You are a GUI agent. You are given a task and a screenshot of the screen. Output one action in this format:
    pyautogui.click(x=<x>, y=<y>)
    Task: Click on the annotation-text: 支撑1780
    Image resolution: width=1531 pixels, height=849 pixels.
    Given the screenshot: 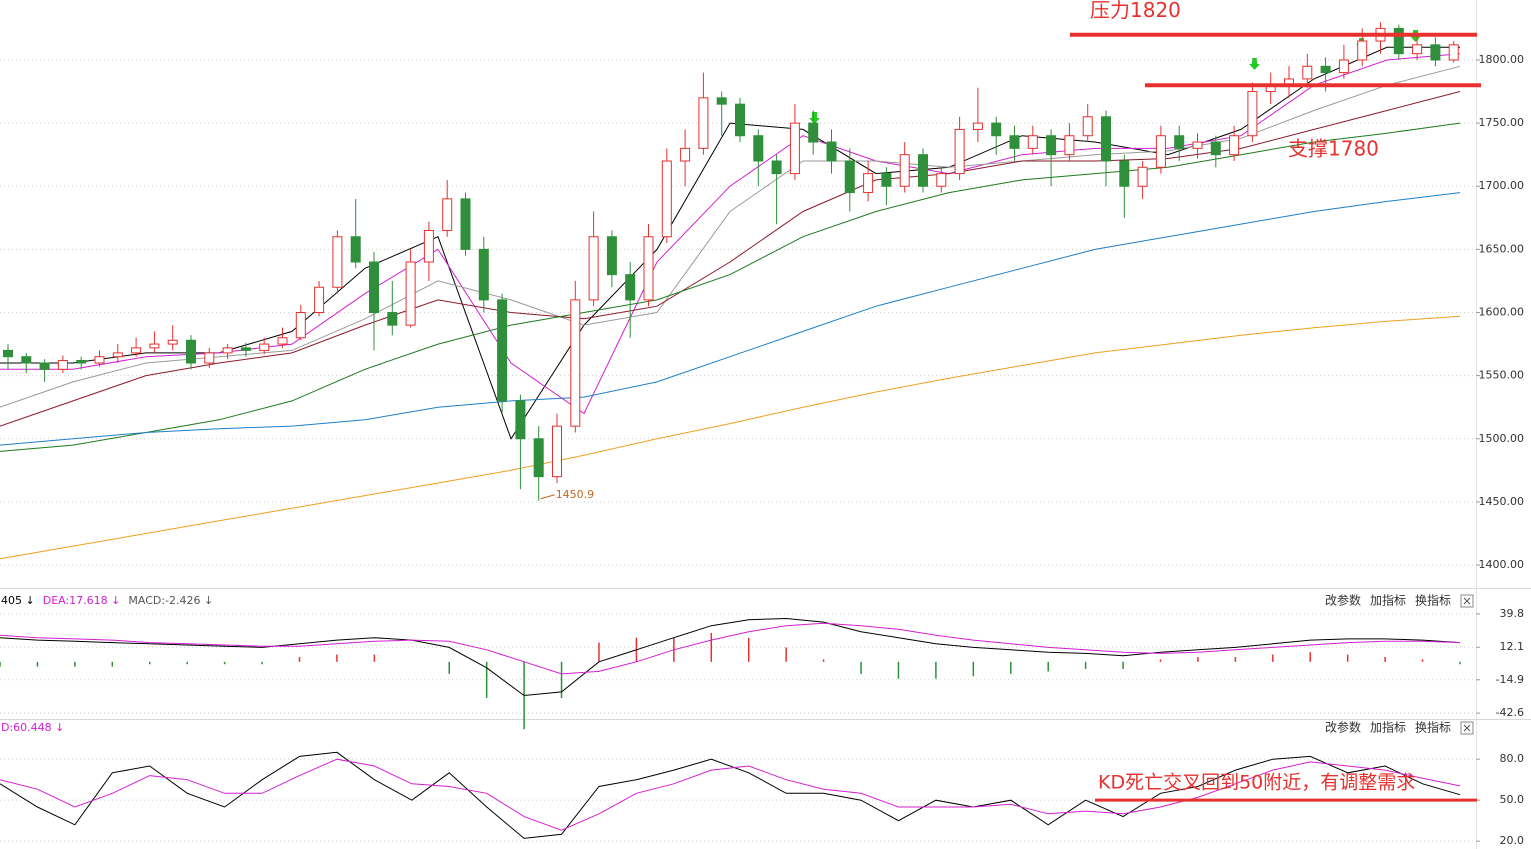 What is the action you would take?
    pyautogui.click(x=1333, y=149)
    